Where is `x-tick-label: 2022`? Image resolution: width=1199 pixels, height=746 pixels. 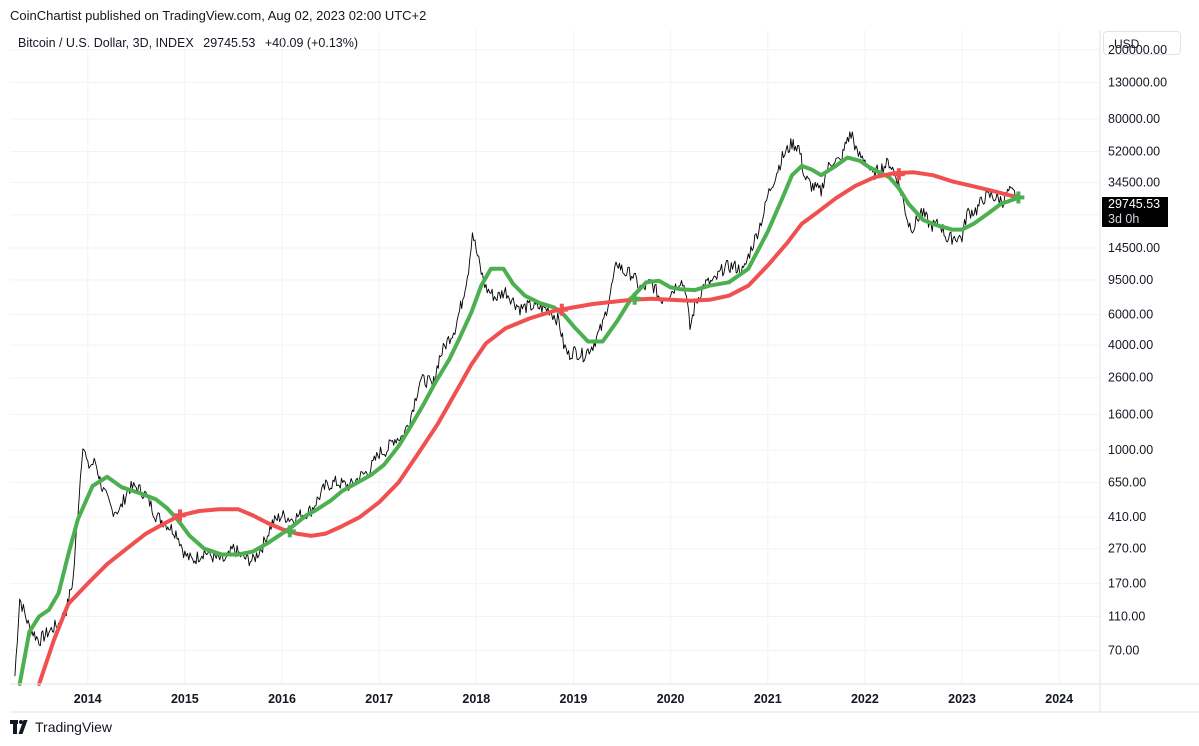 x-tick-label: 2022 is located at coordinates (865, 699).